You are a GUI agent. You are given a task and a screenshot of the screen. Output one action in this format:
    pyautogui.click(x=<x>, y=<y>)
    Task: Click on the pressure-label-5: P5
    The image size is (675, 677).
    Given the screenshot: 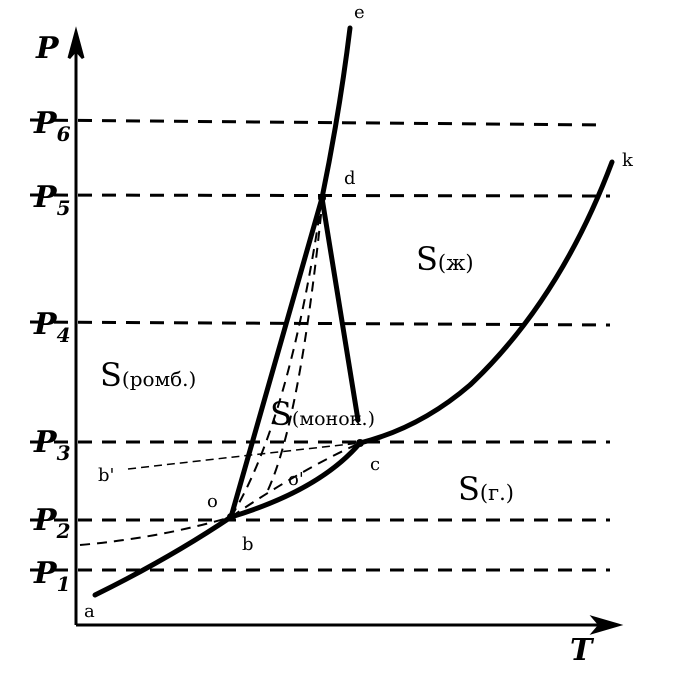 What is the action you would take?
    pyautogui.click(x=51, y=200)
    